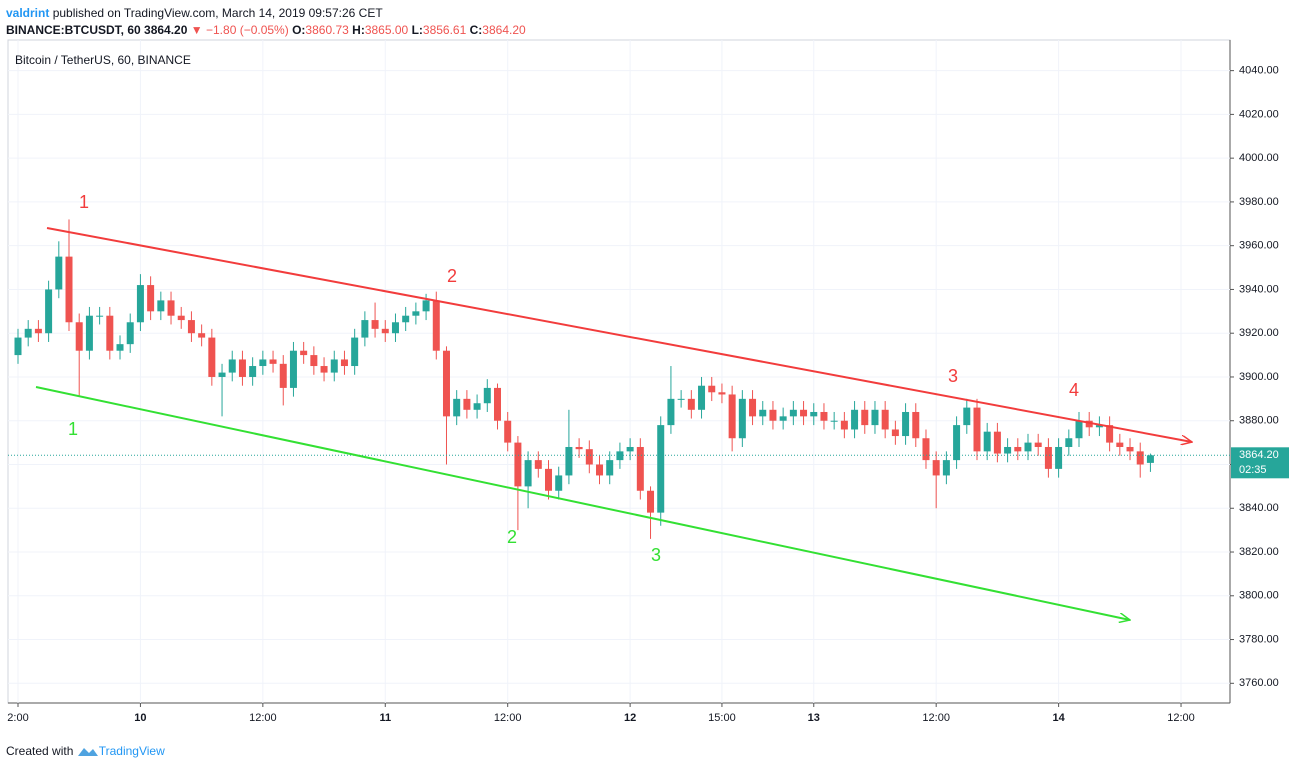  Describe the element at coordinates (722, 718) in the screenshot. I see `x-tick-label: 15:00` at that location.